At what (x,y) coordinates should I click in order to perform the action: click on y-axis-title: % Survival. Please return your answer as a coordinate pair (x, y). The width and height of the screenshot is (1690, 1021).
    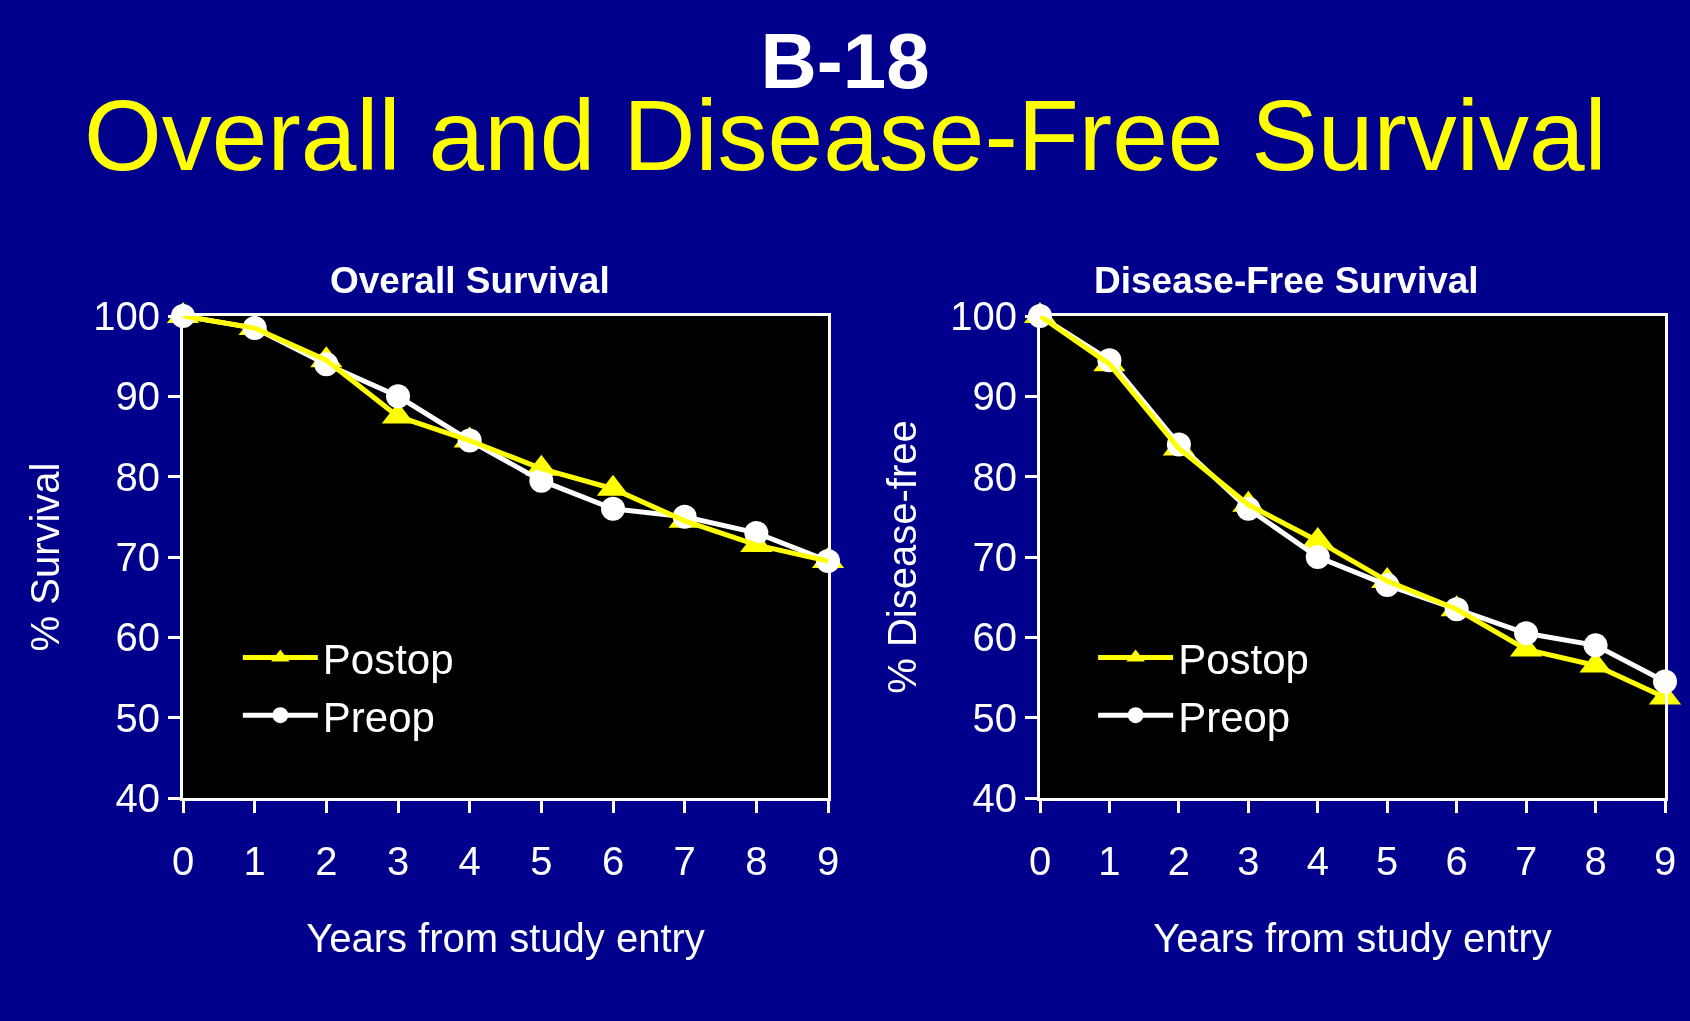
    Looking at the image, I should click on (44, 557).